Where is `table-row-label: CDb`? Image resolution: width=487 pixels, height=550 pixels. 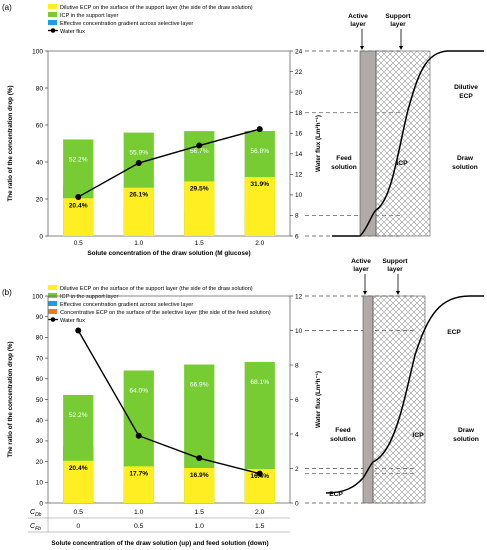
table-row-label: CDb is located at coordinates (36, 513).